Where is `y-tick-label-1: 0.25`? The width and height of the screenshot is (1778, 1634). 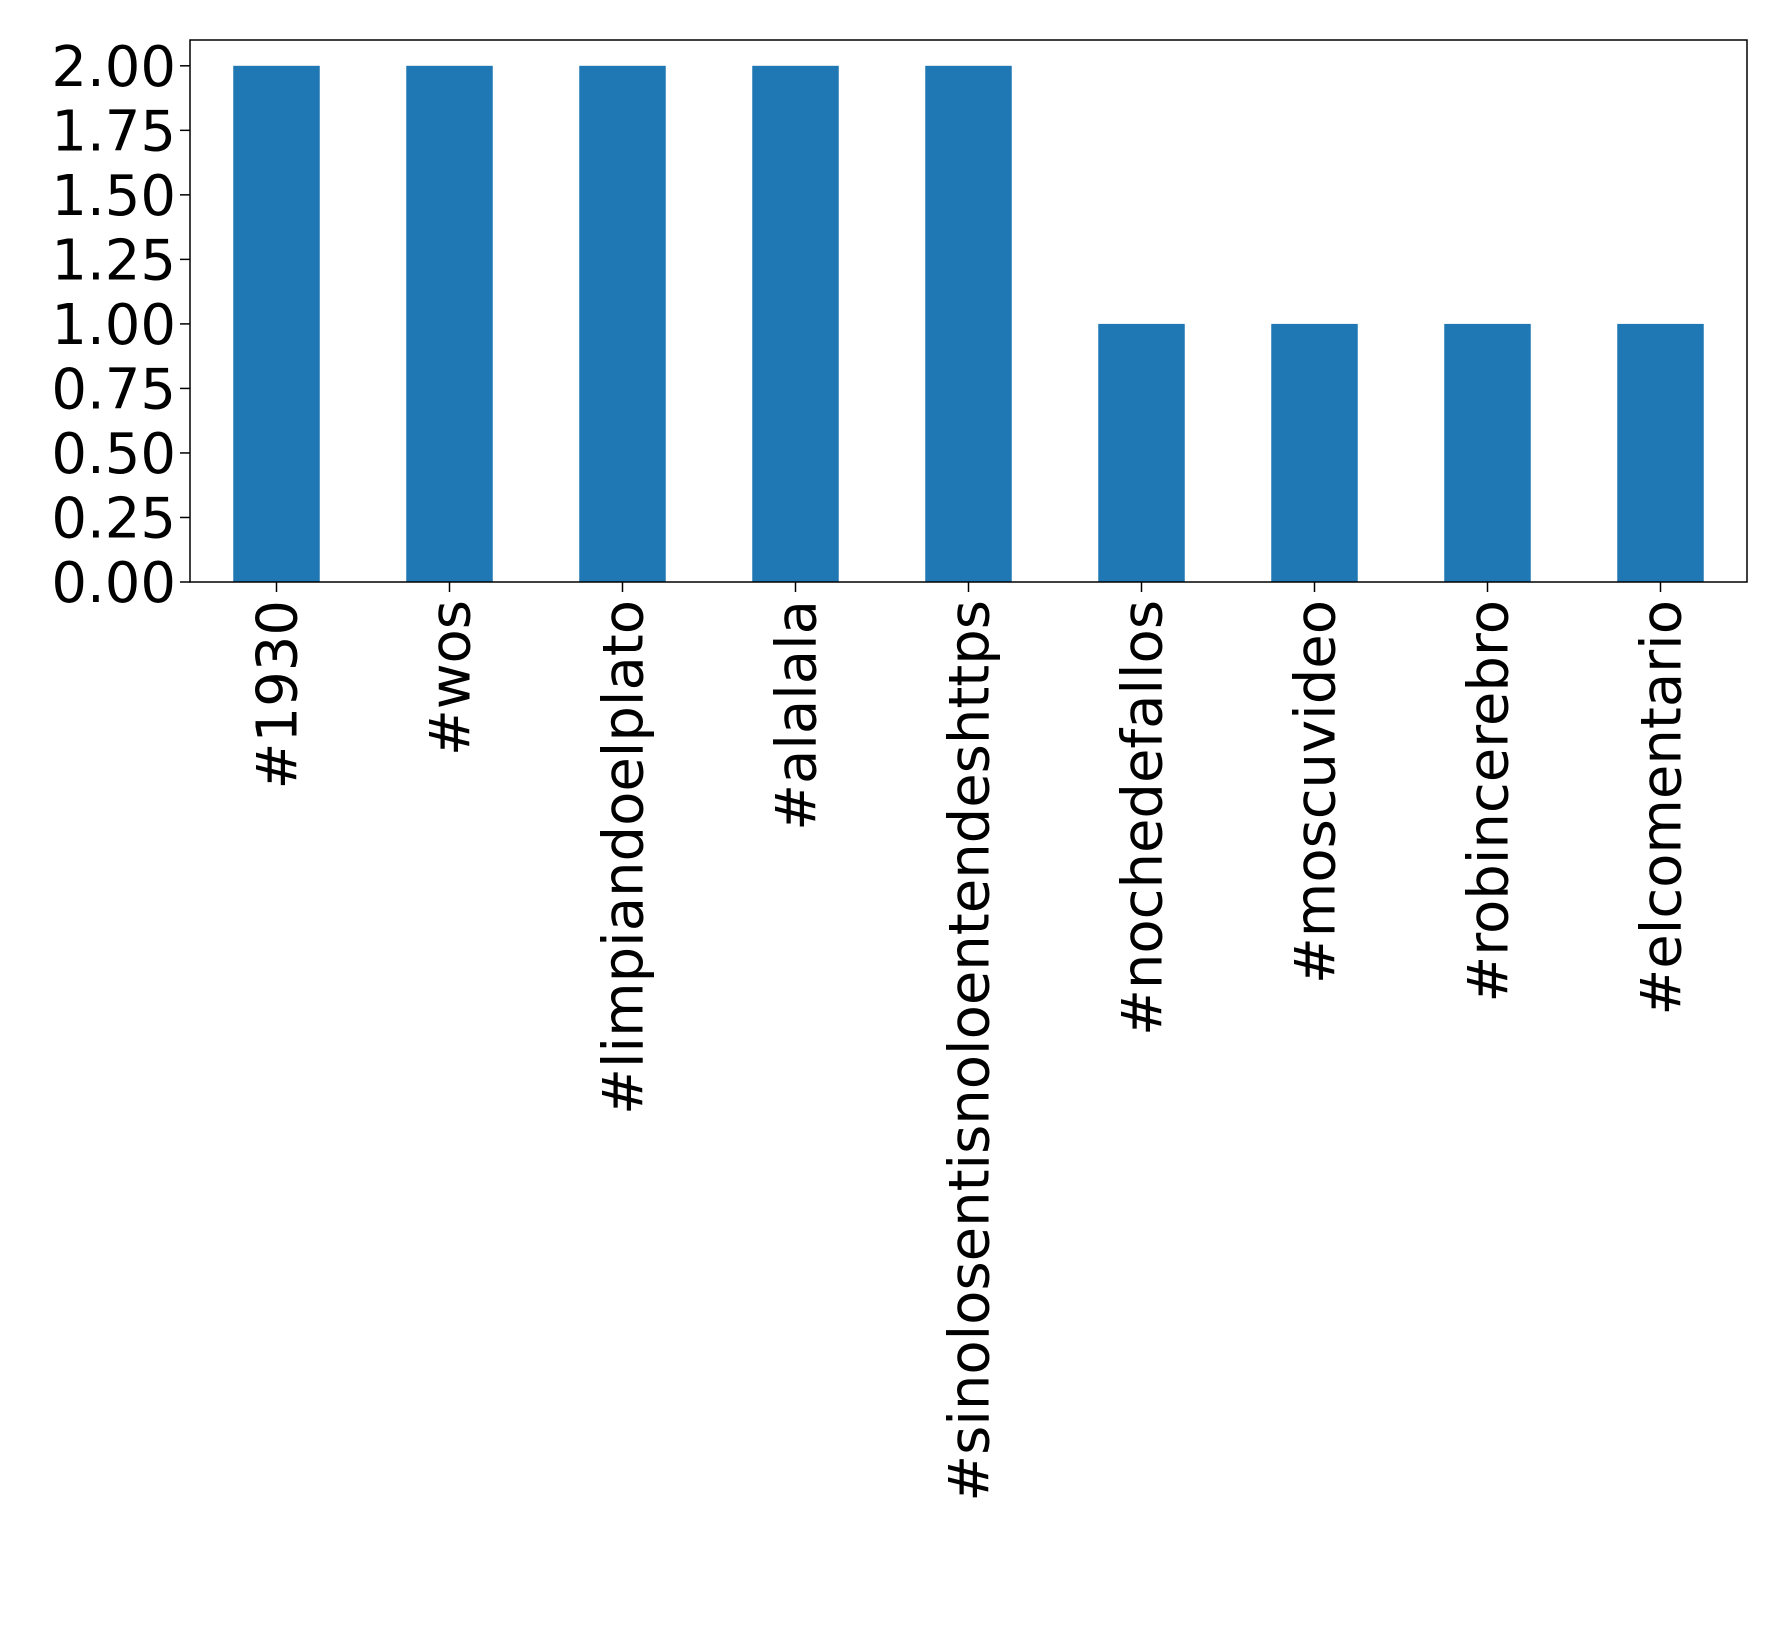
y-tick-label-1: 0.25 is located at coordinates (113, 518).